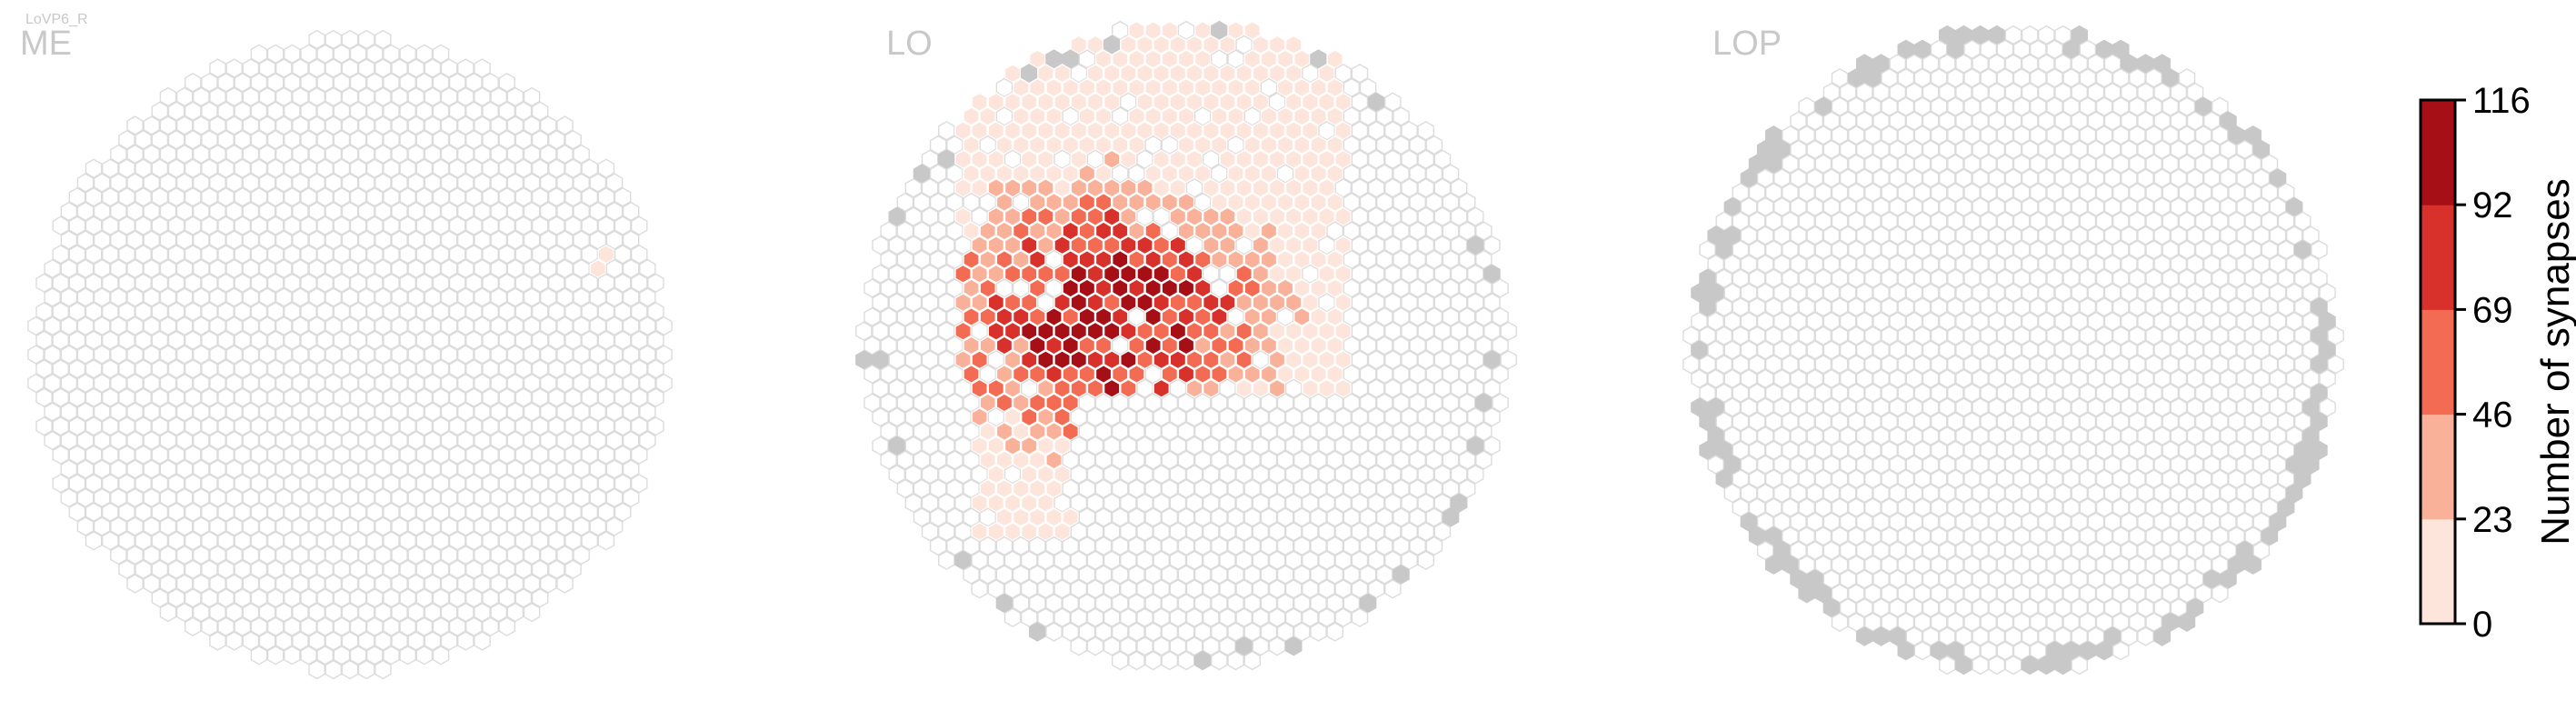 The image size is (2576, 721). I want to click on cell-type-label: LoVP6_R, so click(56, 19).